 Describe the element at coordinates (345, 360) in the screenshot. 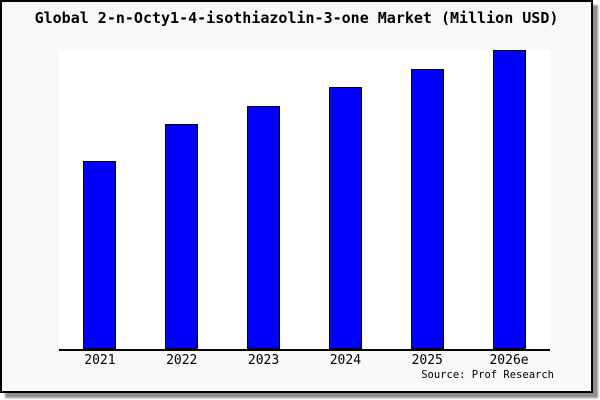

I see `x-axis-label-2024: 2024` at that location.